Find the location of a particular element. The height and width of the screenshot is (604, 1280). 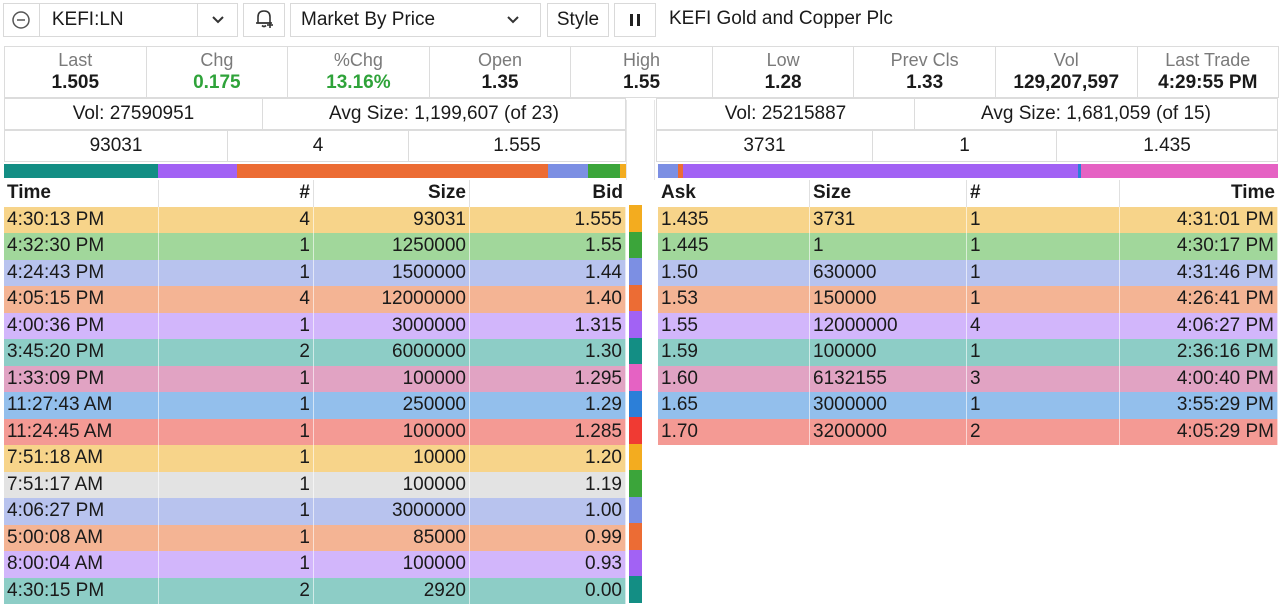

minus-circle-icon is located at coordinates (22, 20).